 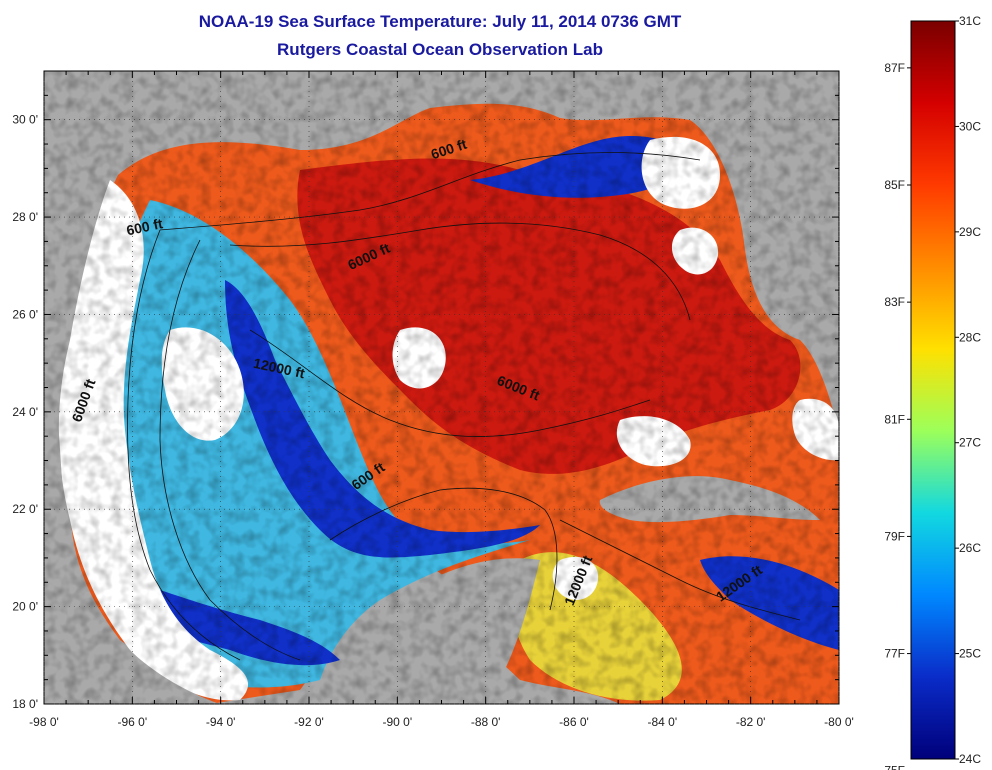 I want to click on x-tick-label: -90 0', so click(x=398, y=722).